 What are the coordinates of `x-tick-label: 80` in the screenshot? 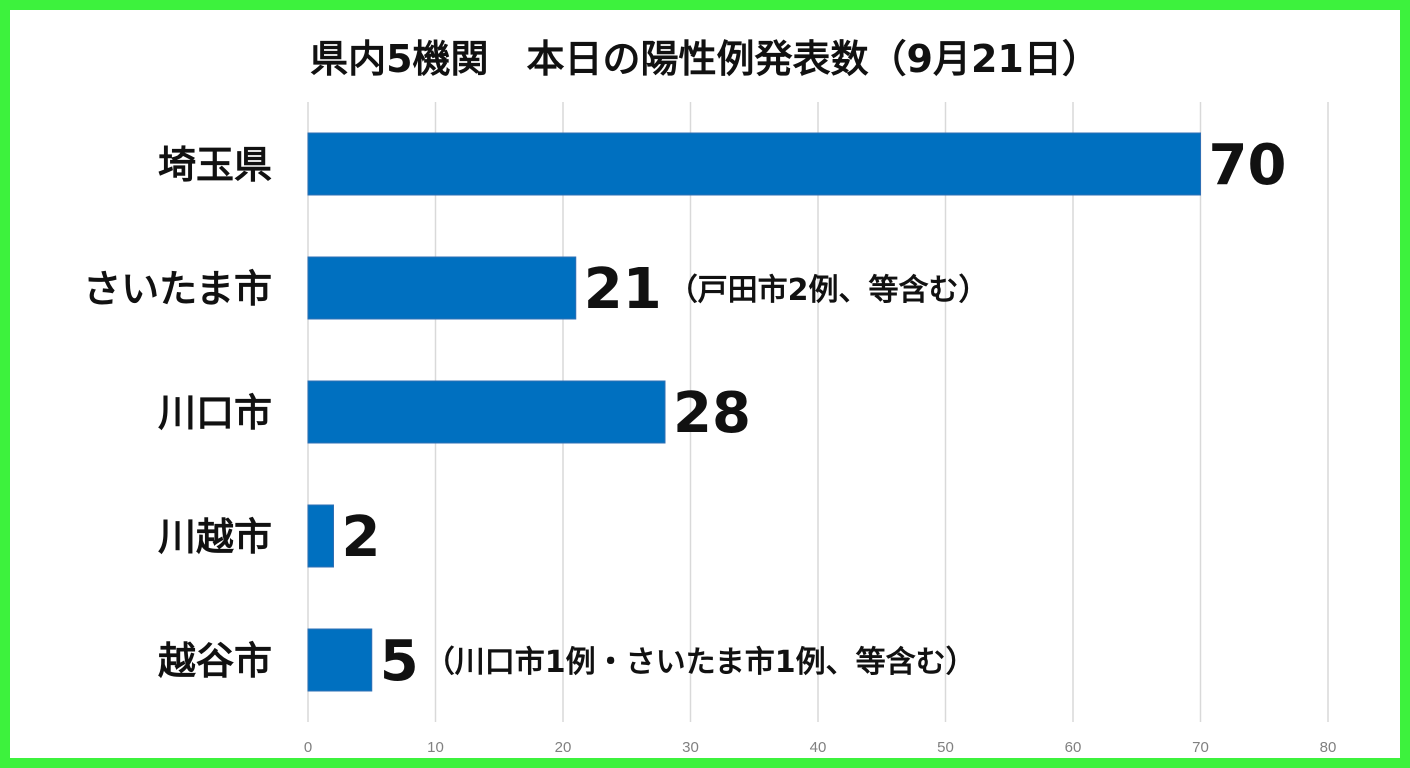 It's located at (1328, 747).